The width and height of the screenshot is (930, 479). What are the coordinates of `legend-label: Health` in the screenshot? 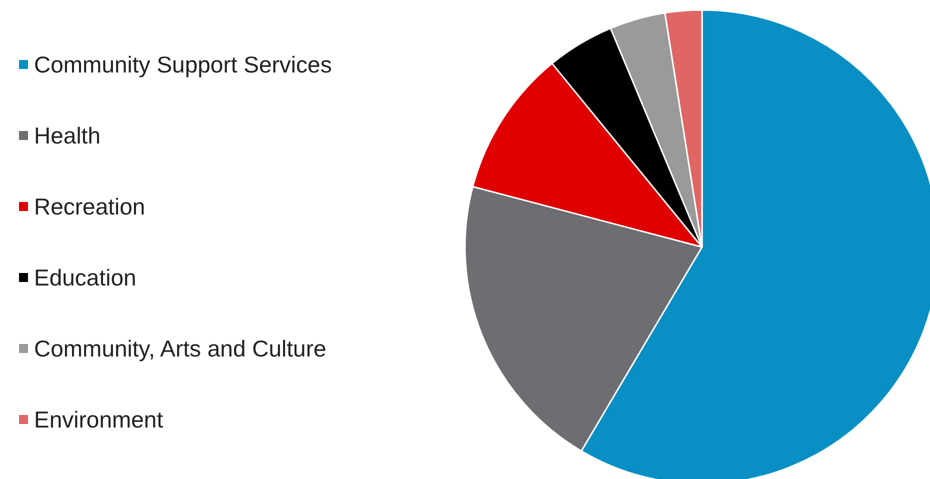 It's located at (67, 135).